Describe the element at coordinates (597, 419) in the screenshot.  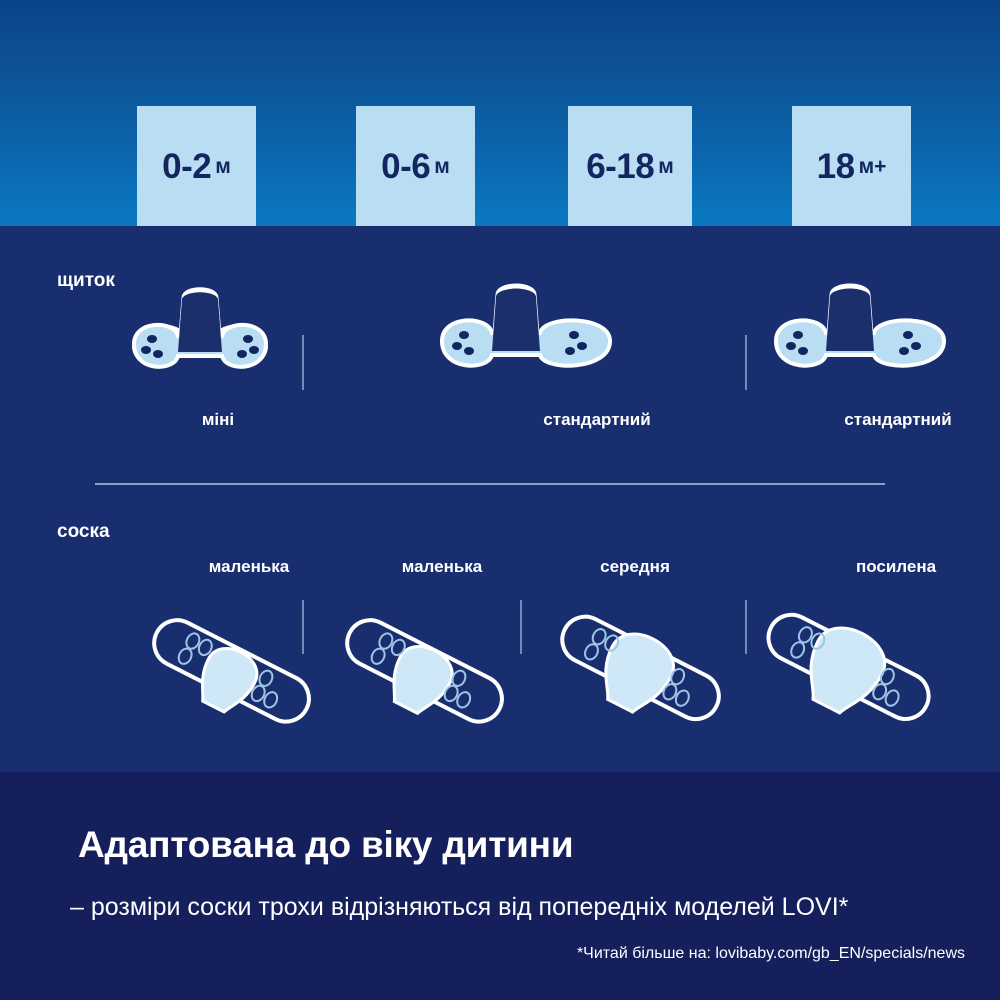
I see `shield-caption-standard-center: стандартний` at that location.